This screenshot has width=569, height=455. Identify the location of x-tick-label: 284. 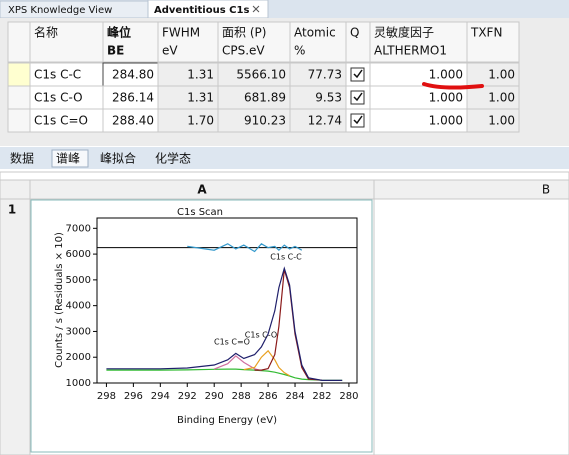
(294, 396).